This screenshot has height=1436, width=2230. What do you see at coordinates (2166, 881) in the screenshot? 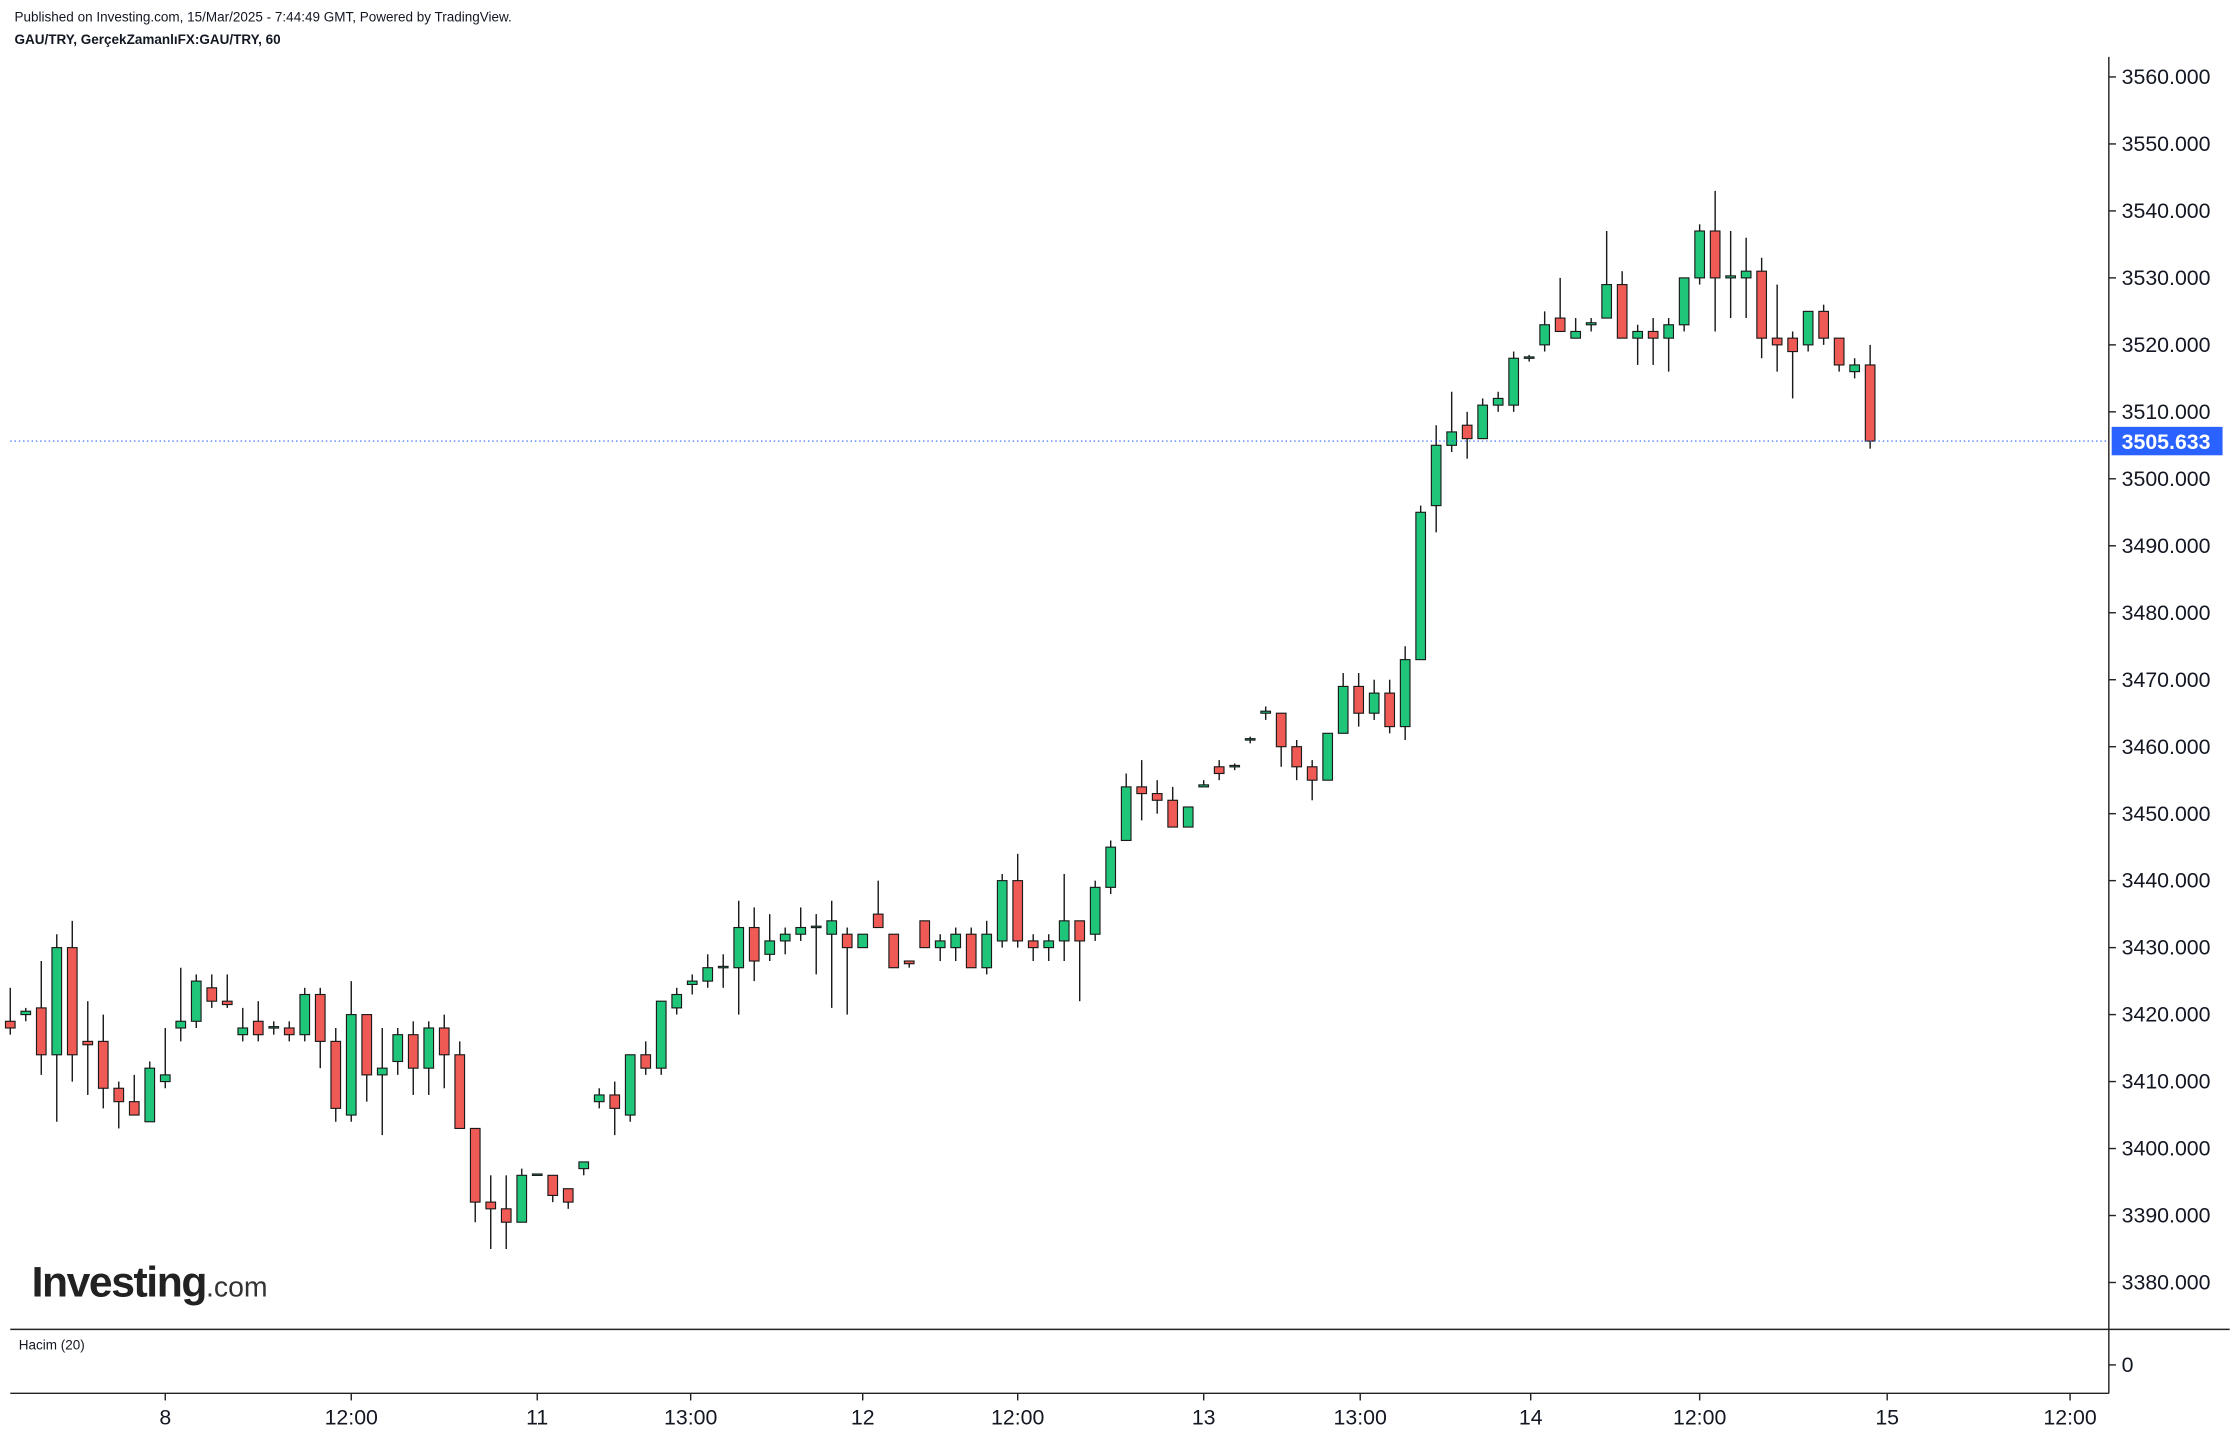
I see `y-tick-label: 3440.000` at bounding box center [2166, 881].